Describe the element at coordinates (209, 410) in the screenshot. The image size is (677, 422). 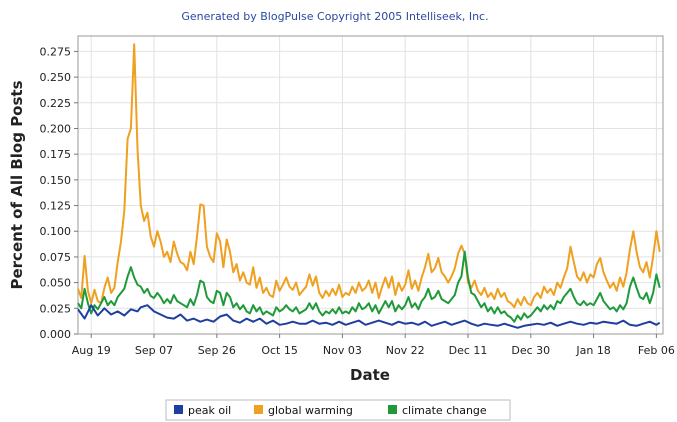
I see `legend-label: peak oil` at that location.